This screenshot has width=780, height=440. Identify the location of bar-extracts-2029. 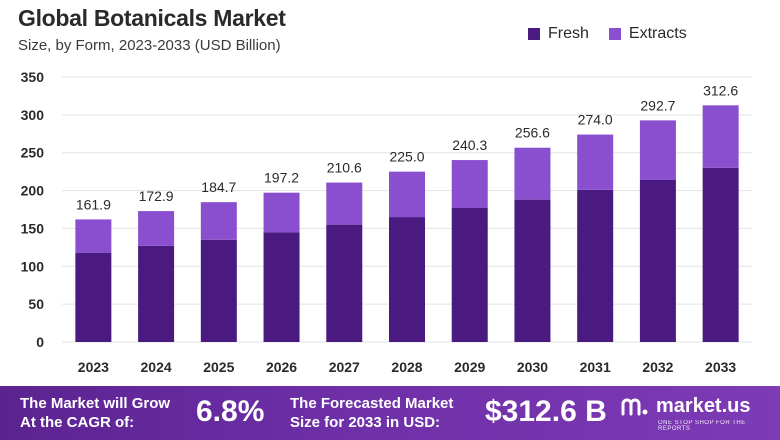
(469, 184).